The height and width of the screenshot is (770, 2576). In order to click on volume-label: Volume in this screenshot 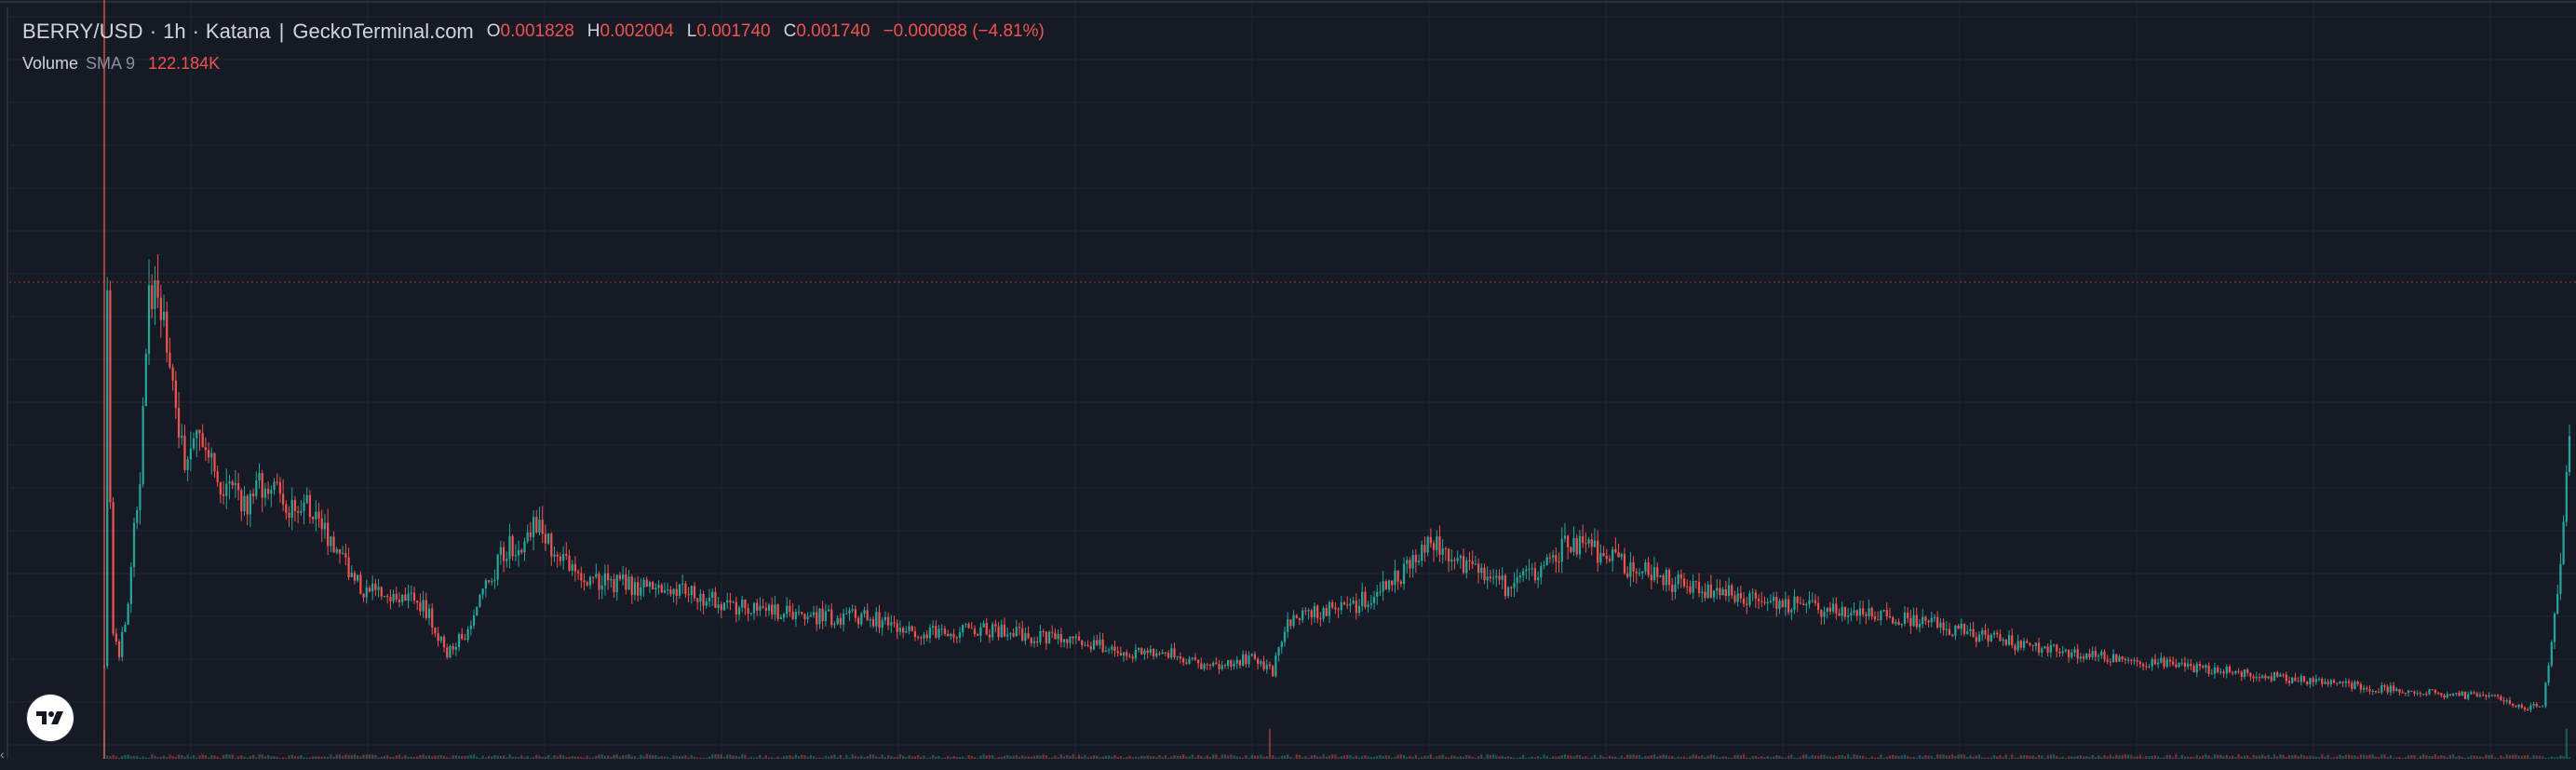, I will do `click(50, 64)`.